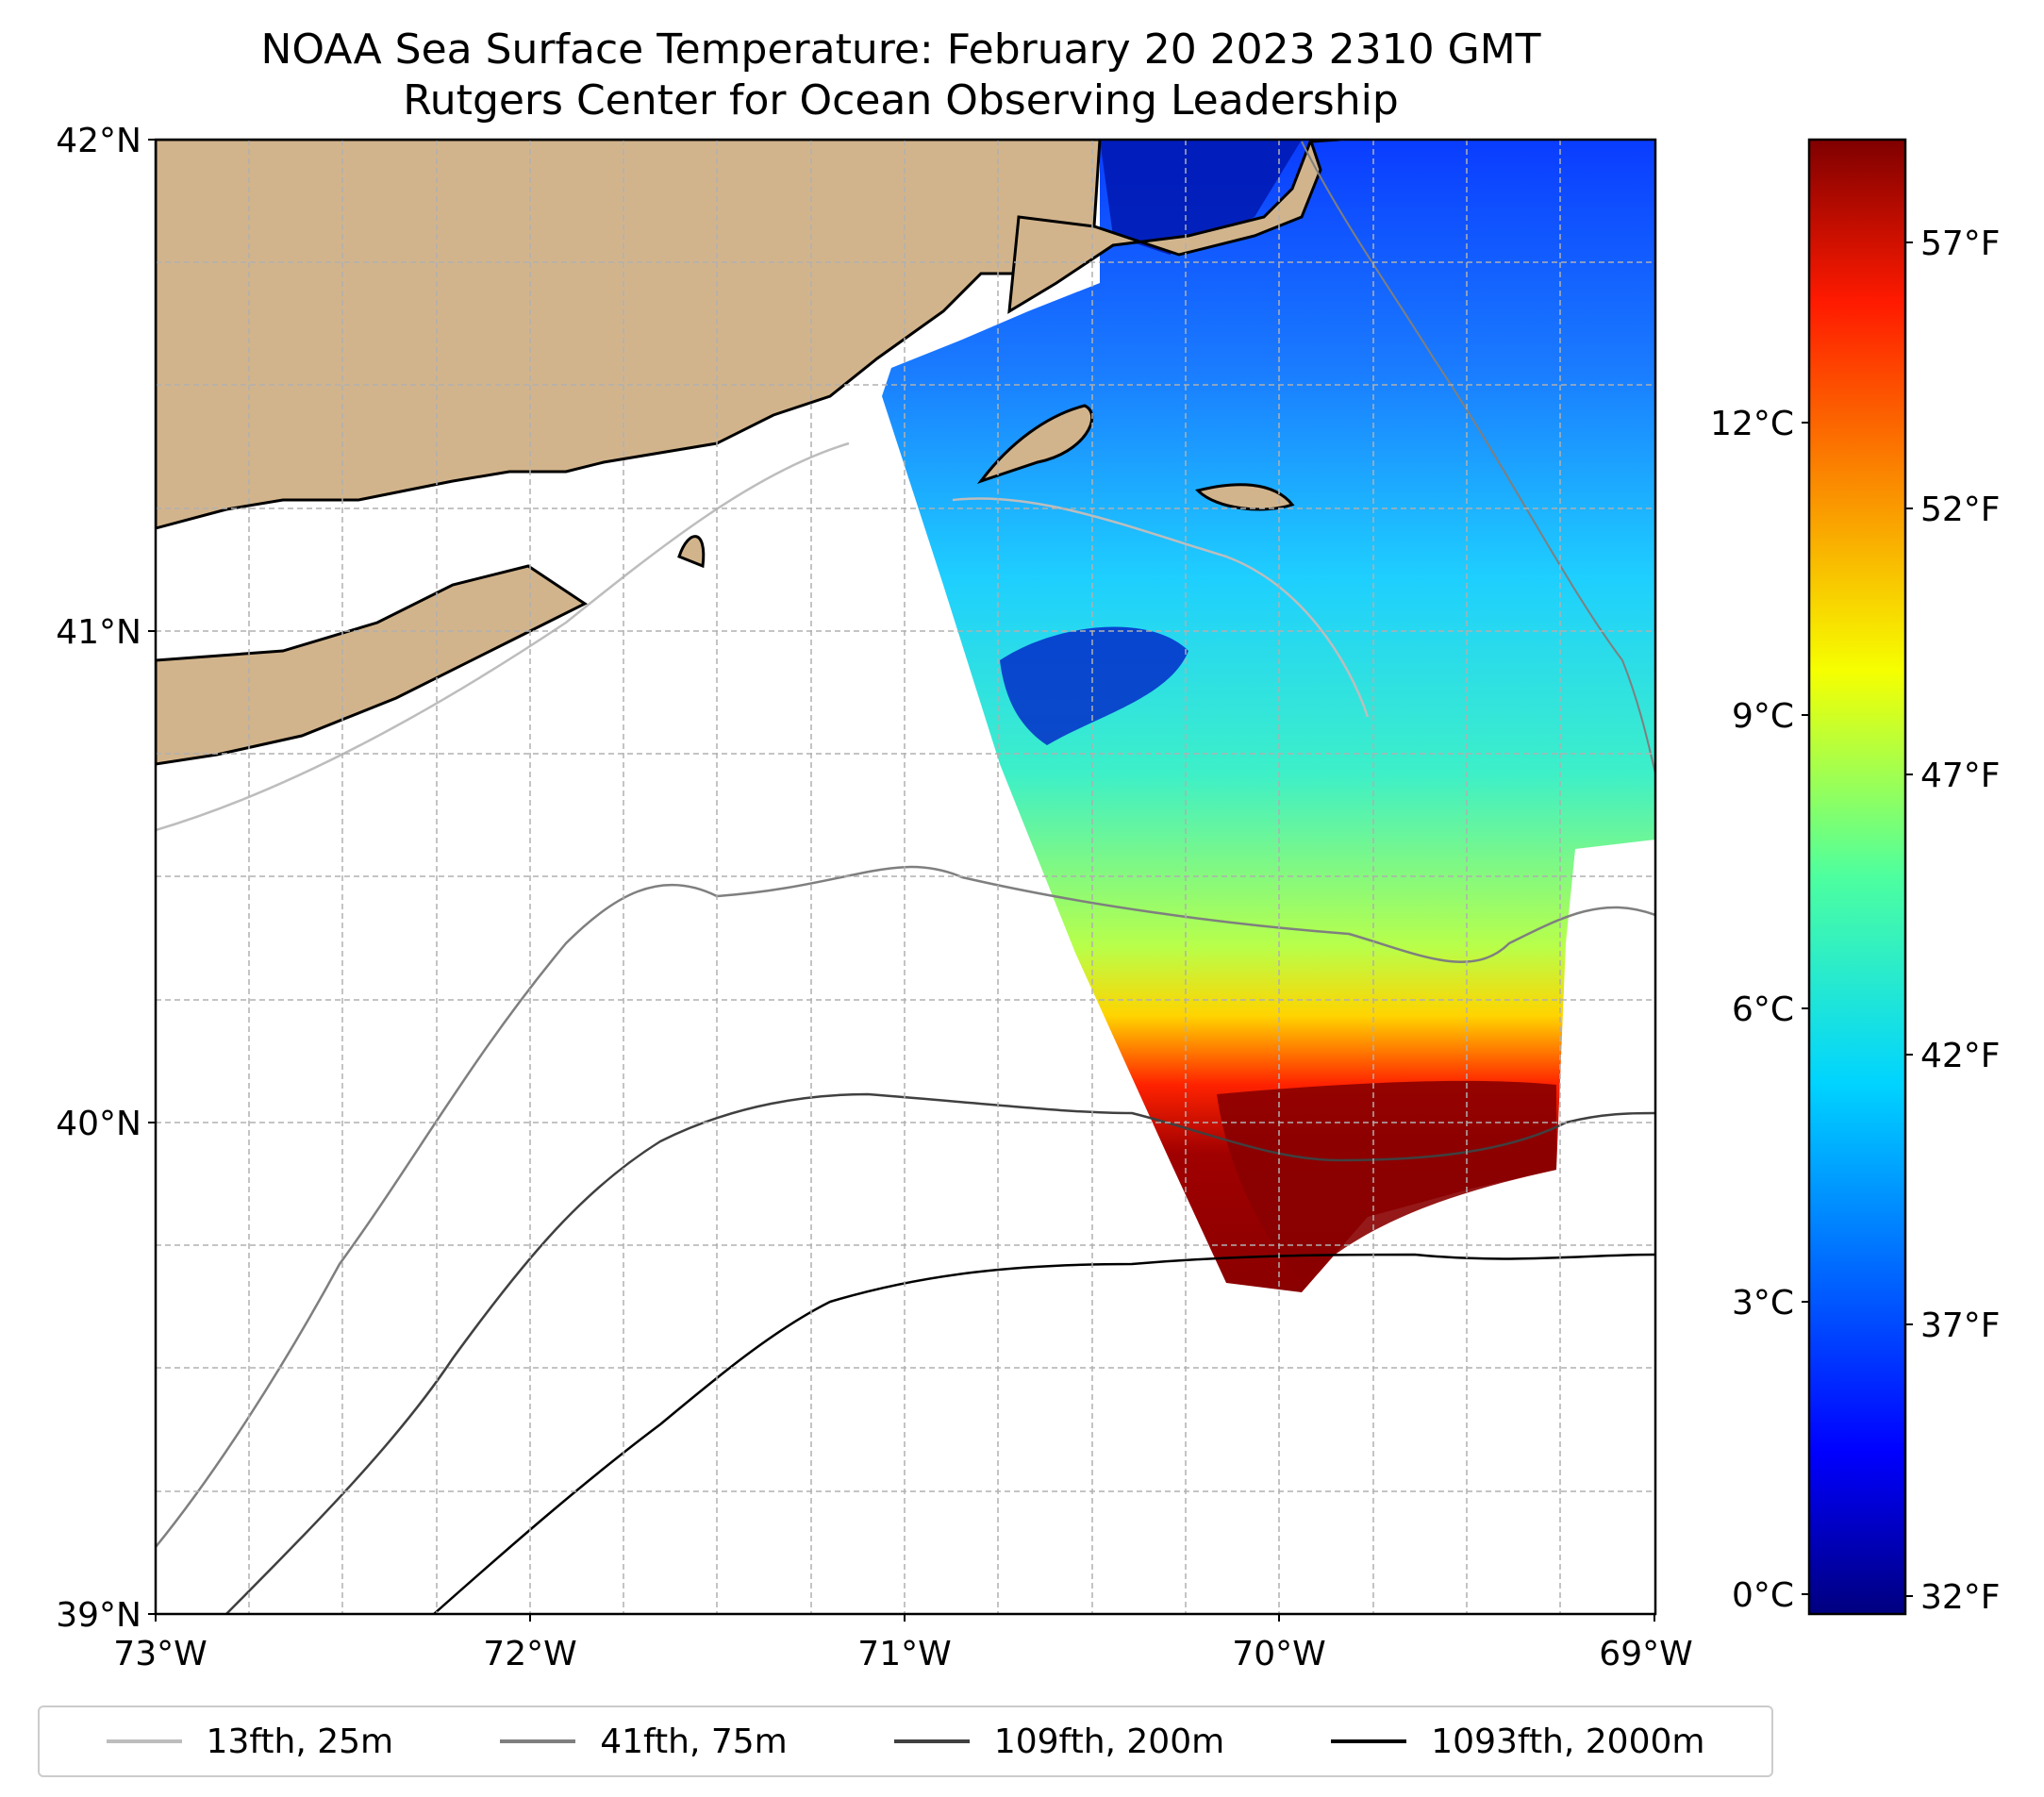 The width and height of the screenshot is (2044, 1797). What do you see at coordinates (1245, 497) in the screenshot?
I see `land-nantucket` at bounding box center [1245, 497].